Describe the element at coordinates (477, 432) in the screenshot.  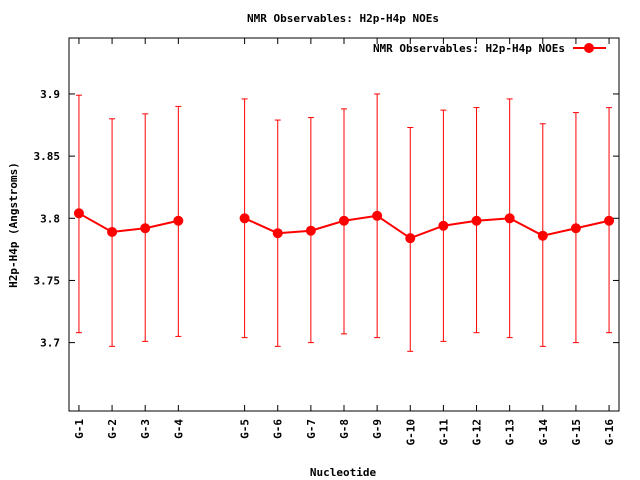
I see `x-tick-label: G-12` at that location.